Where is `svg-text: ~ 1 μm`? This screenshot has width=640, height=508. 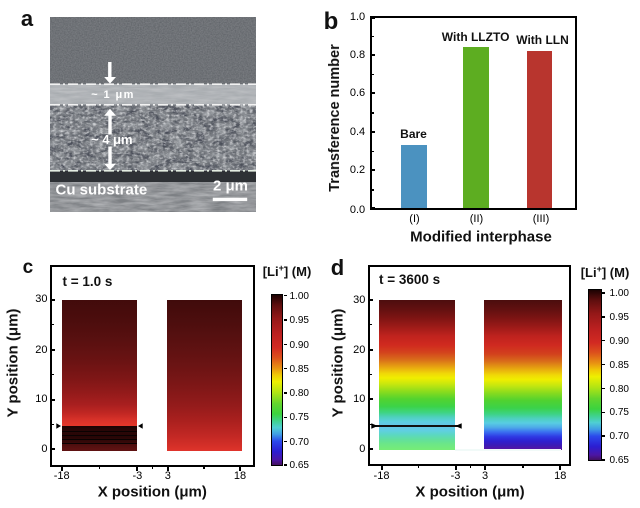 svg-text: ~ 1 μm is located at coordinates (113, 95).